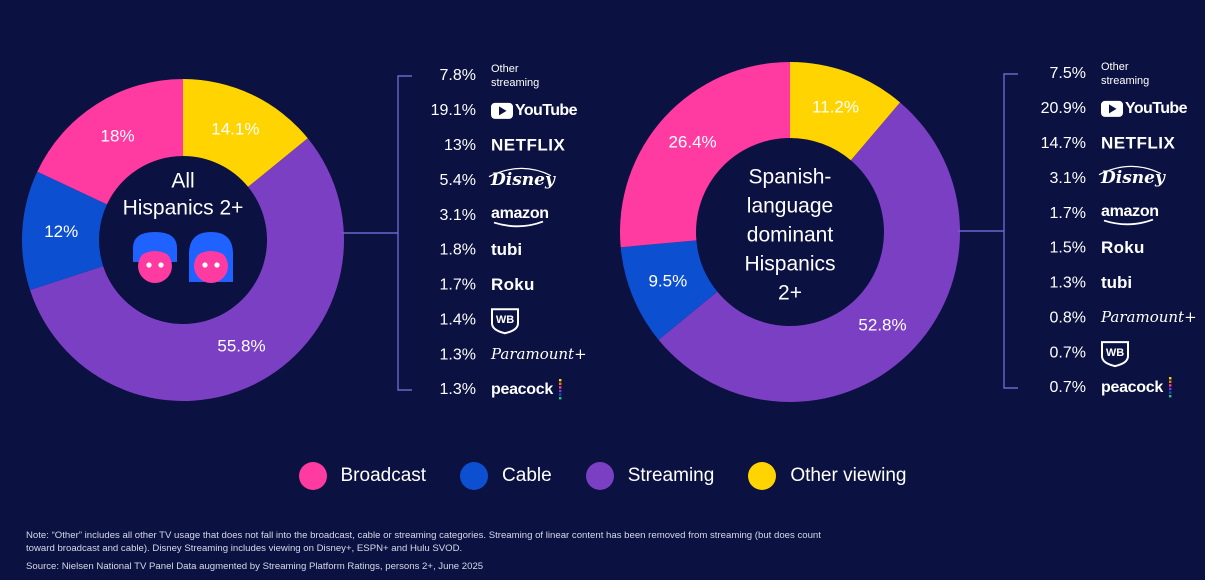 Image resolution: width=1205 pixels, height=580 pixels. What do you see at coordinates (458, 250) in the screenshot?
I see `breakdown-value: 1.8%` at bounding box center [458, 250].